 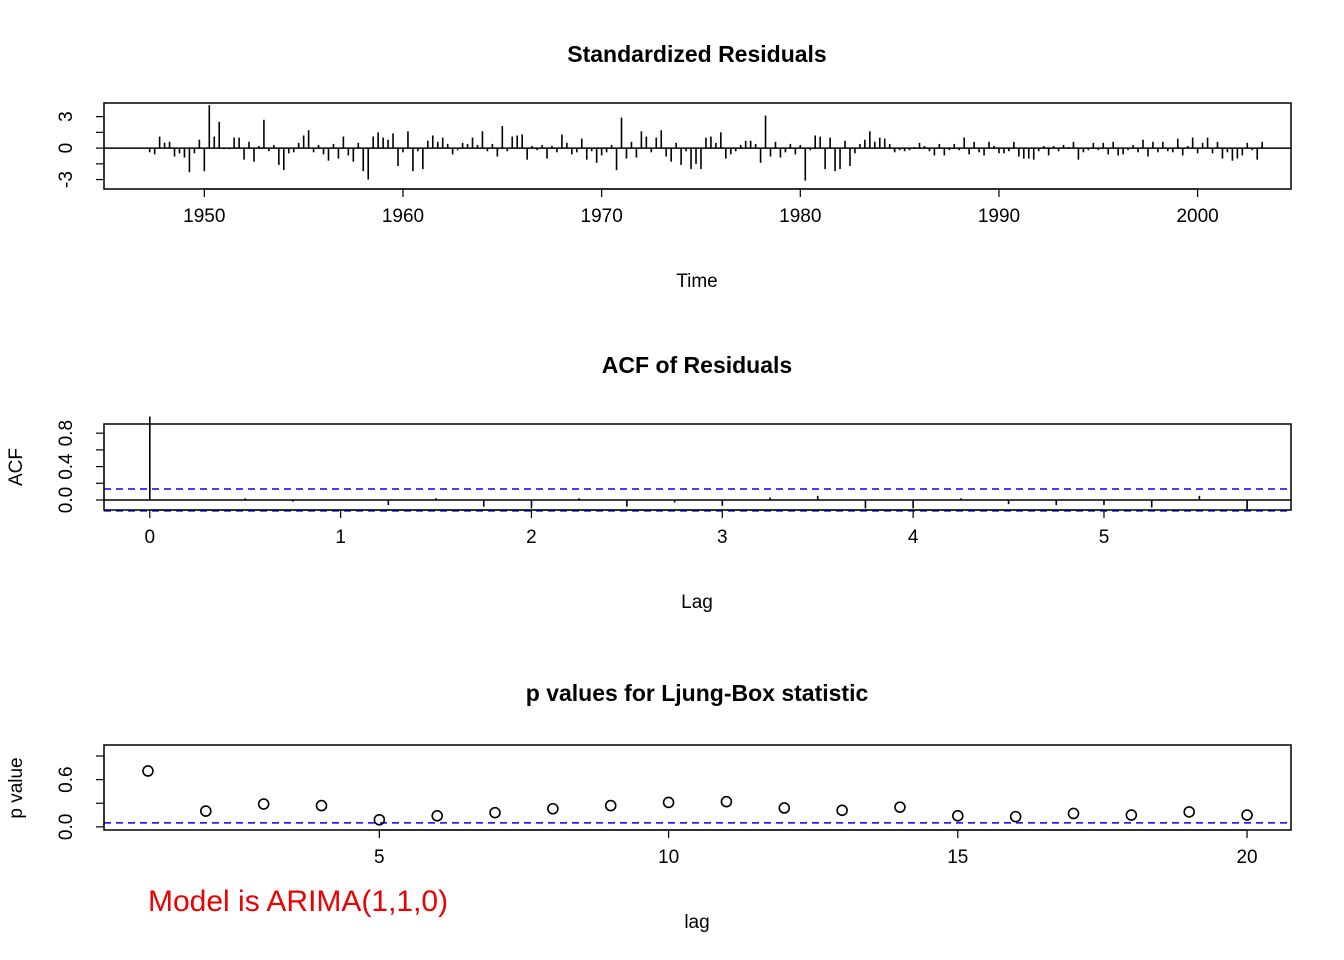 What do you see at coordinates (696, 54) in the screenshot?
I see `residuals-title: Standardized Residuals` at bounding box center [696, 54].